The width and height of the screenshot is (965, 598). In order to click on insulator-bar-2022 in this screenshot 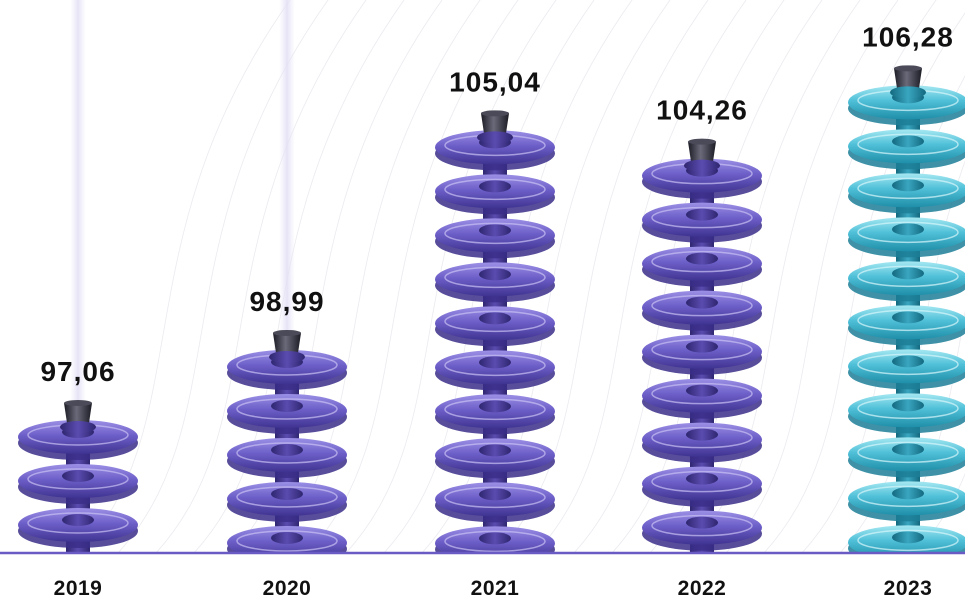, I will do `click(702, 345)`.